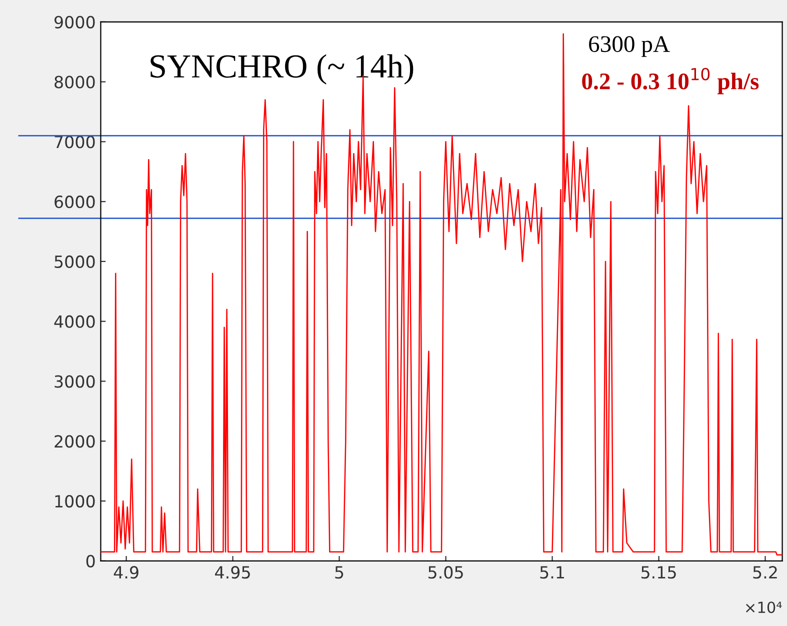 This screenshot has height=626, width=787. Describe the element at coordinates (629, 46) in the screenshot. I see `annotation: 6300 pA` at that location.